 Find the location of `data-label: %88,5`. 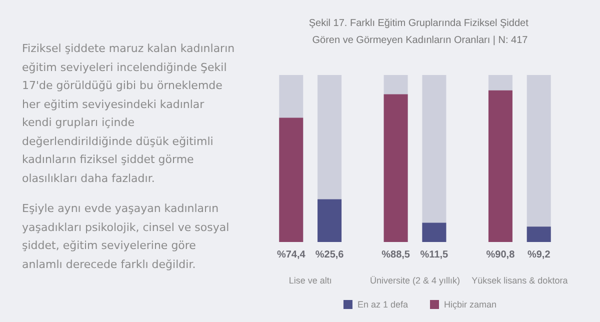

data-label: %88,5 is located at coordinates (396, 255).